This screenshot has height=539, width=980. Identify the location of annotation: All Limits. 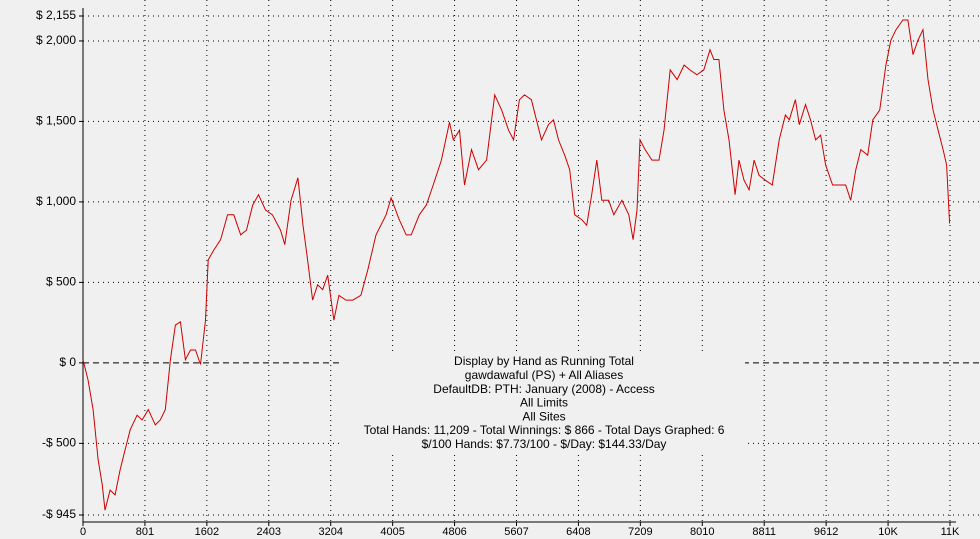
(544, 403).